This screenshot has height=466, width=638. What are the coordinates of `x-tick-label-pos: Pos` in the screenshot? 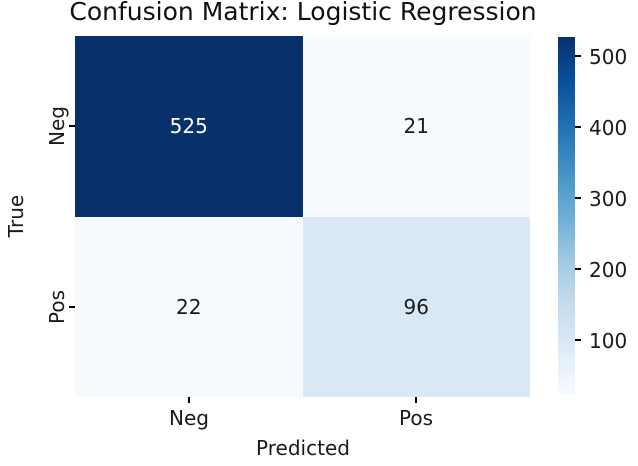 It's located at (416, 418).